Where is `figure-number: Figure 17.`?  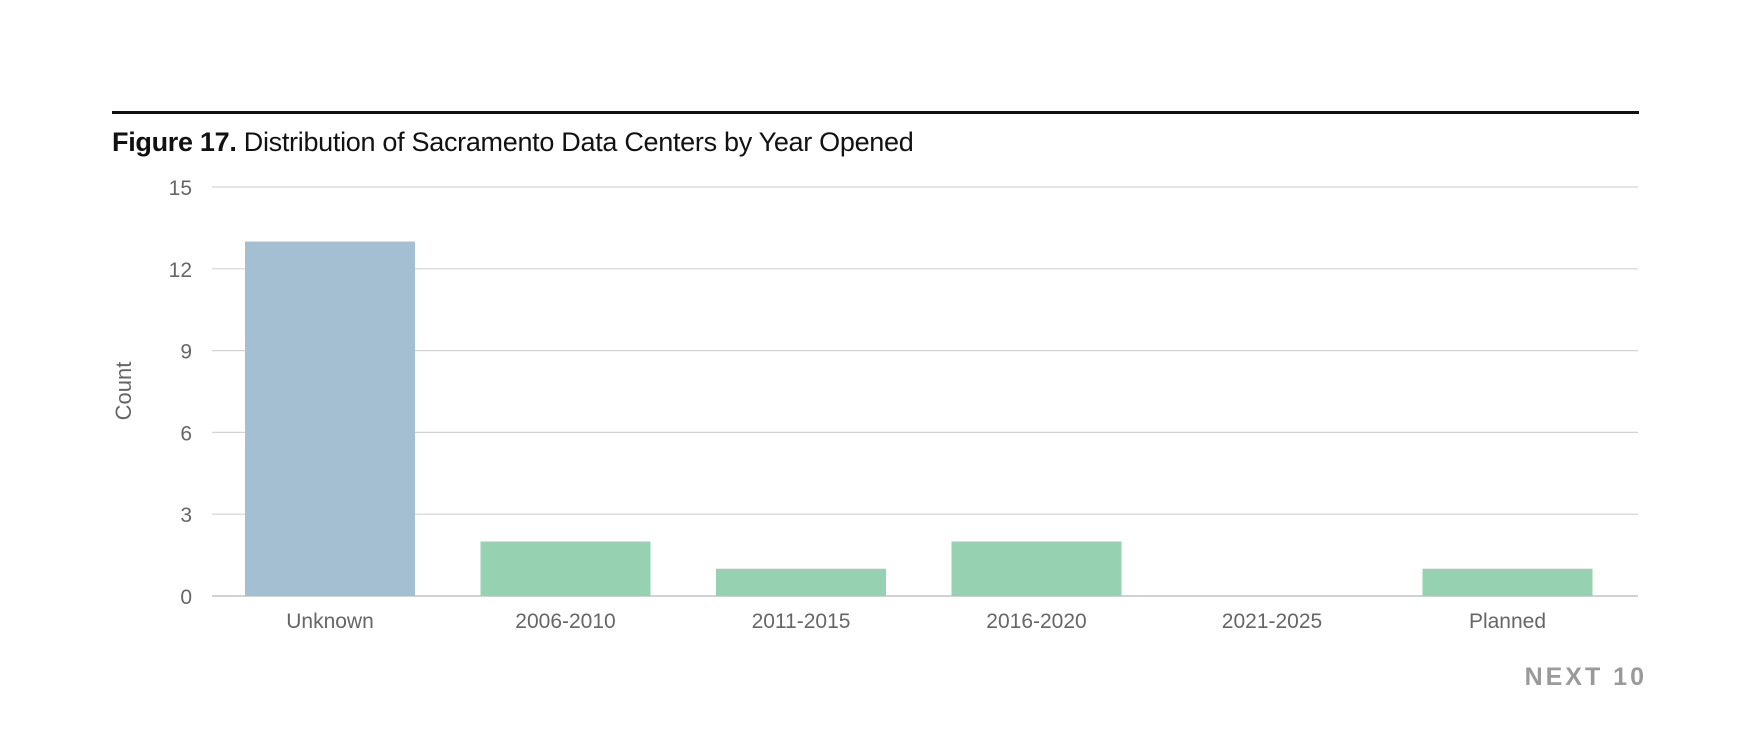 figure-number: Figure 17. is located at coordinates (174, 142).